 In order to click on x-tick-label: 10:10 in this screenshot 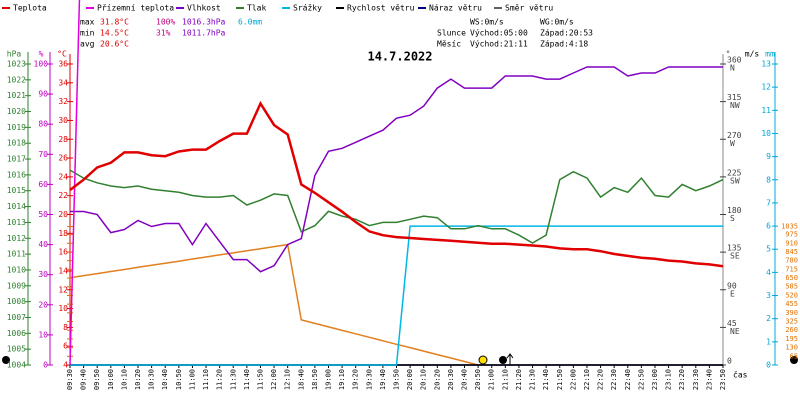, I will do `click(124, 379)`.